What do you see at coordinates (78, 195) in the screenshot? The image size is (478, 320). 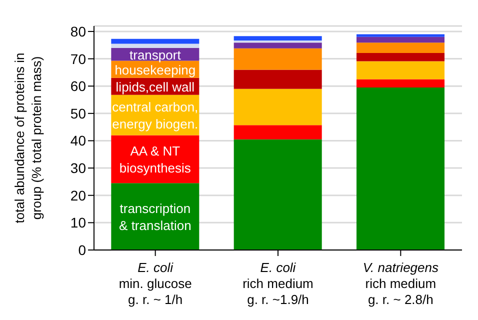 I see `y-tick-label: 20` at bounding box center [78, 195].